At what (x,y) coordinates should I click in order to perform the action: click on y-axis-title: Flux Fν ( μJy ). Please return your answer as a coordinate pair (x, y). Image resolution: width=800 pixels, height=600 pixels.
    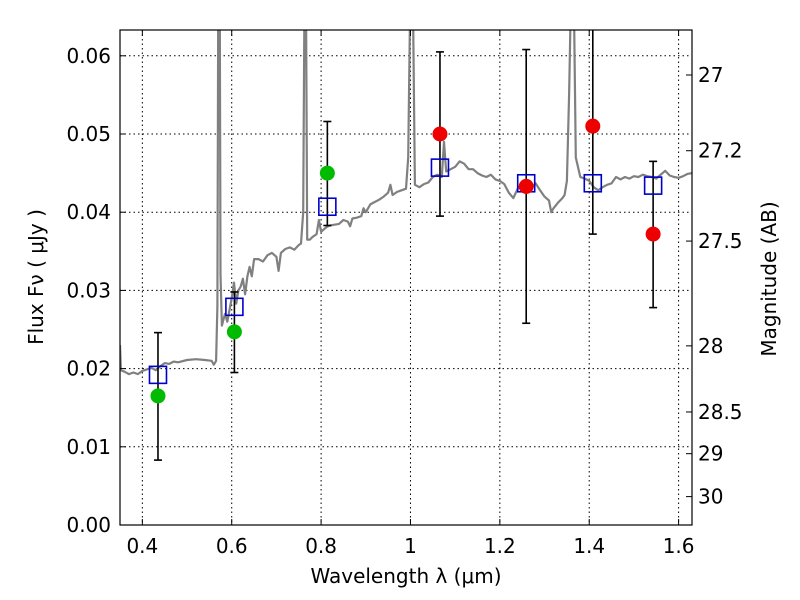
    Looking at the image, I should click on (36, 277).